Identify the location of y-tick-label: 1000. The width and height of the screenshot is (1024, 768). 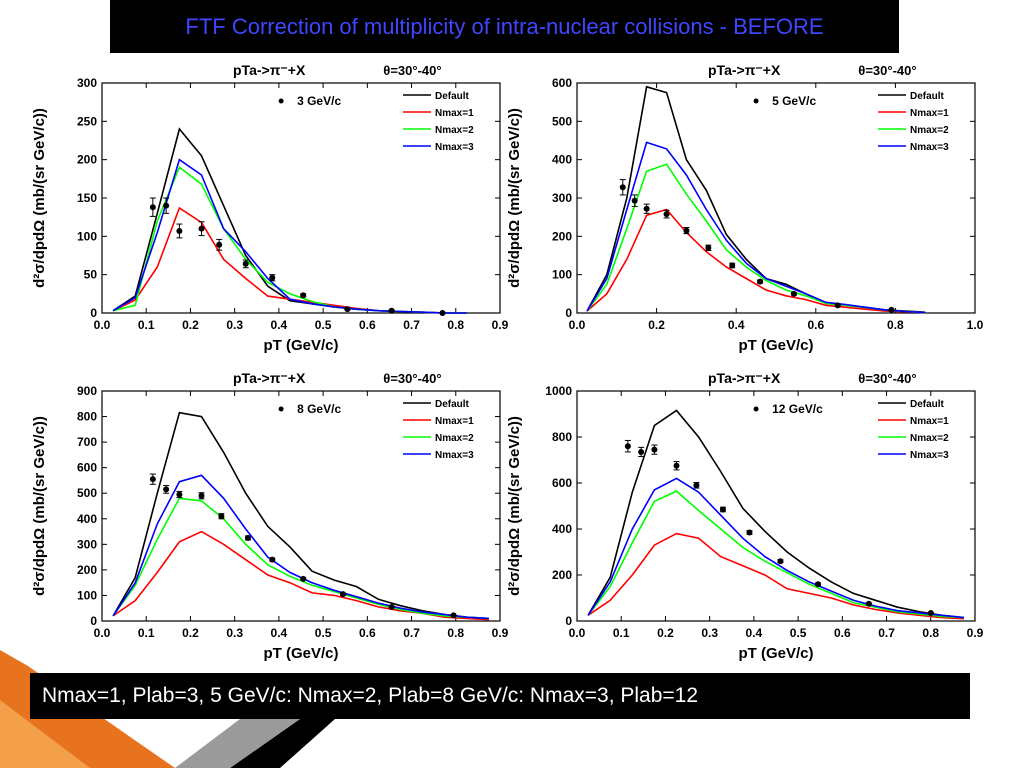
(558, 391).